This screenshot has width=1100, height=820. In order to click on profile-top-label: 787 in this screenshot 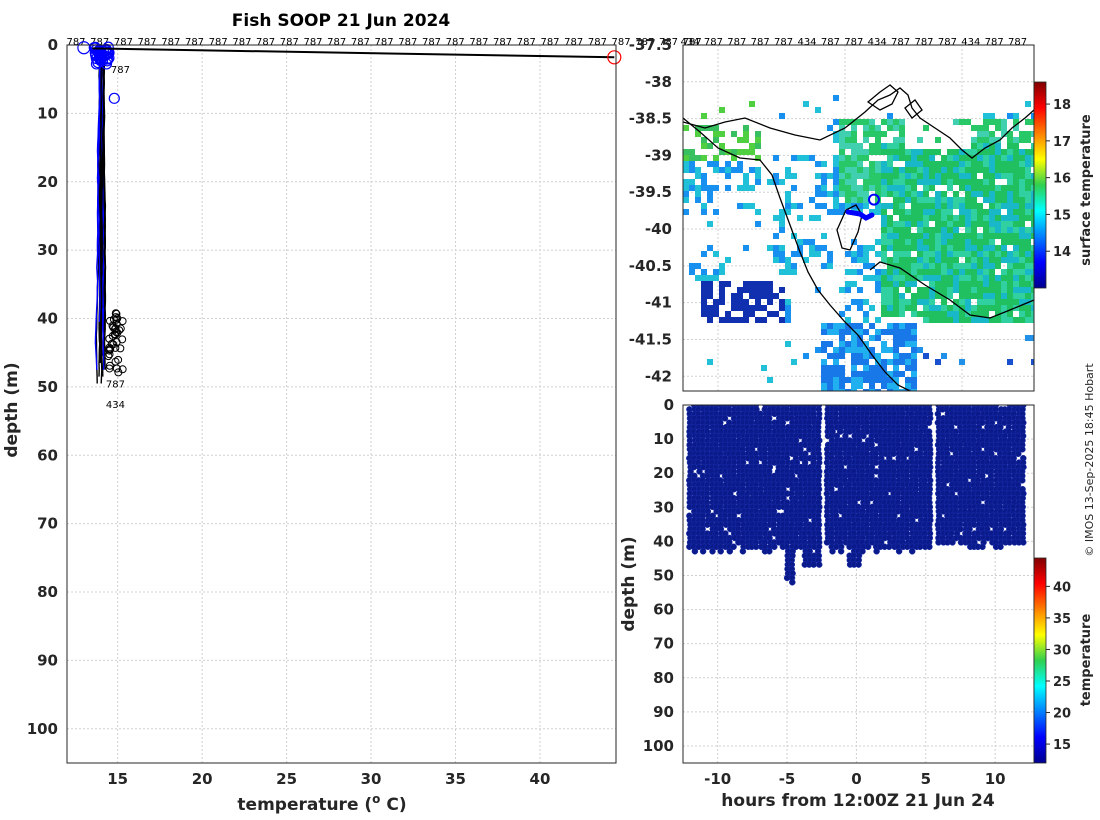, I will do `click(549, 42)`.